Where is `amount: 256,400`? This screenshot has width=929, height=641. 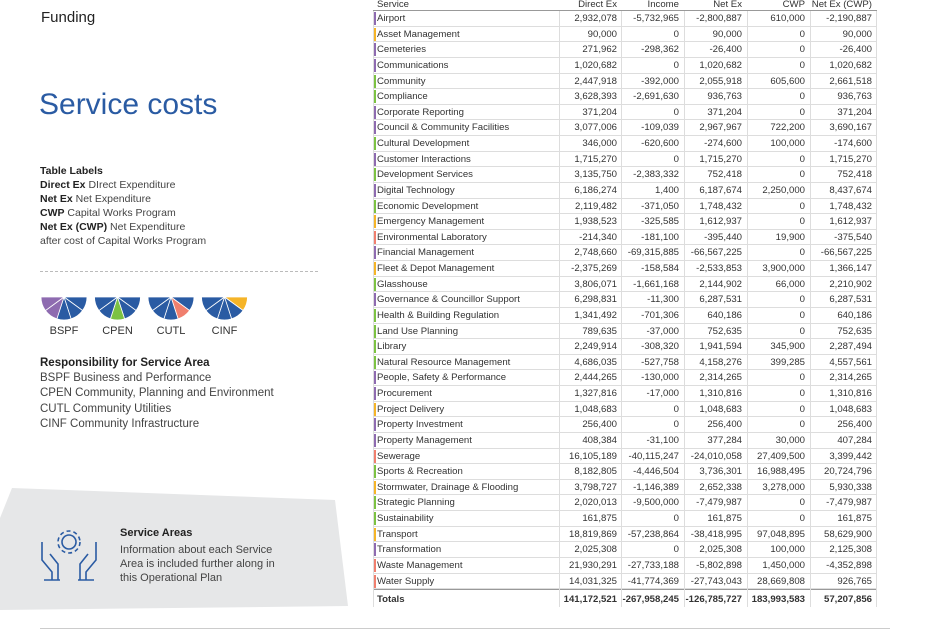
amount: 256,400 is located at coordinates (599, 425).